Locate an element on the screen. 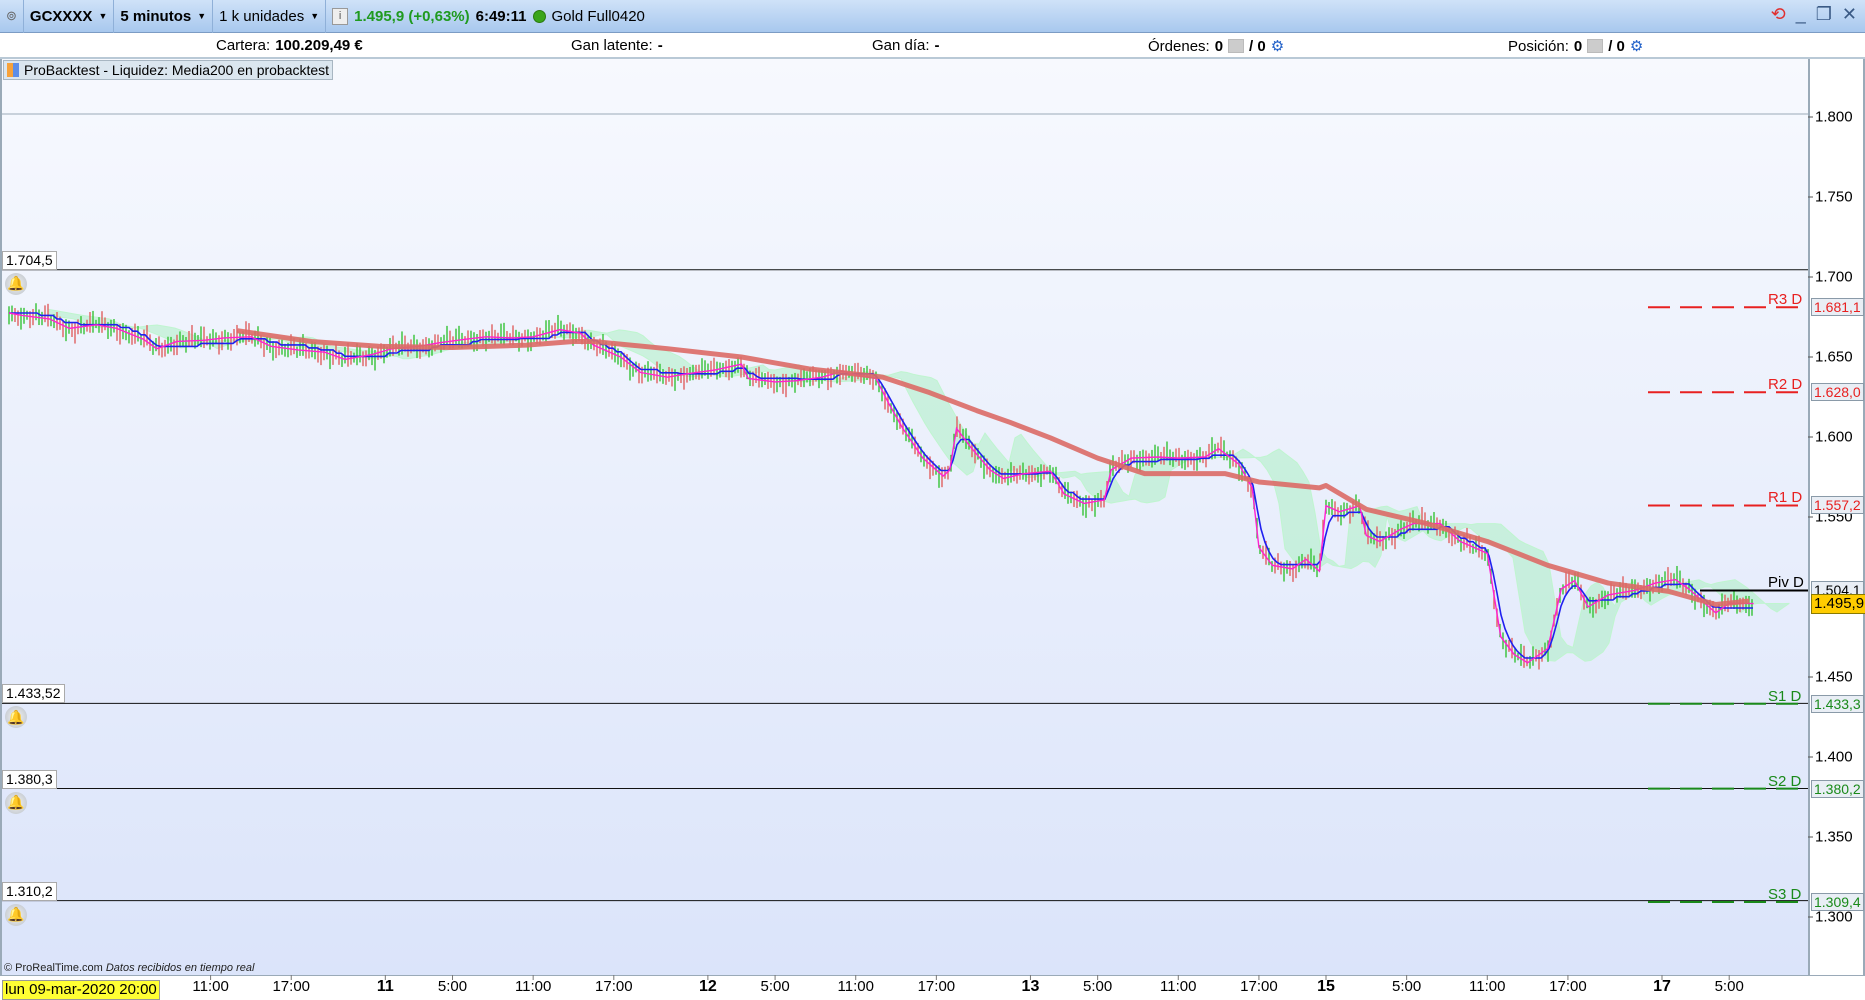 Image resolution: width=1865 pixels, height=1000 pixels. gan-dia: Gan día: - is located at coordinates (906, 45).